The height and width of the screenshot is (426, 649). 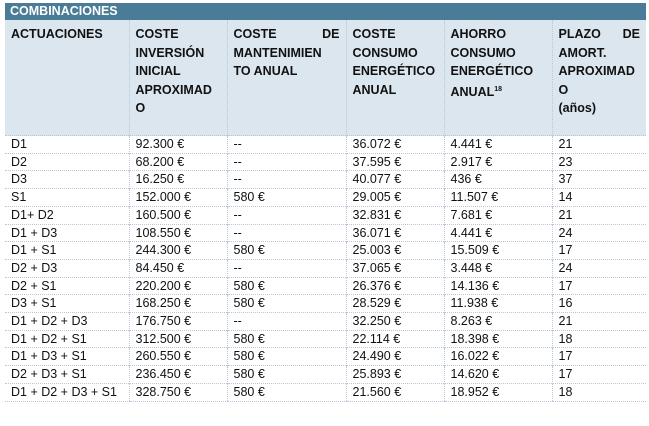 What do you see at coordinates (177, 161) in the screenshot?
I see `cell-coste-inversion: 68.200 €` at bounding box center [177, 161].